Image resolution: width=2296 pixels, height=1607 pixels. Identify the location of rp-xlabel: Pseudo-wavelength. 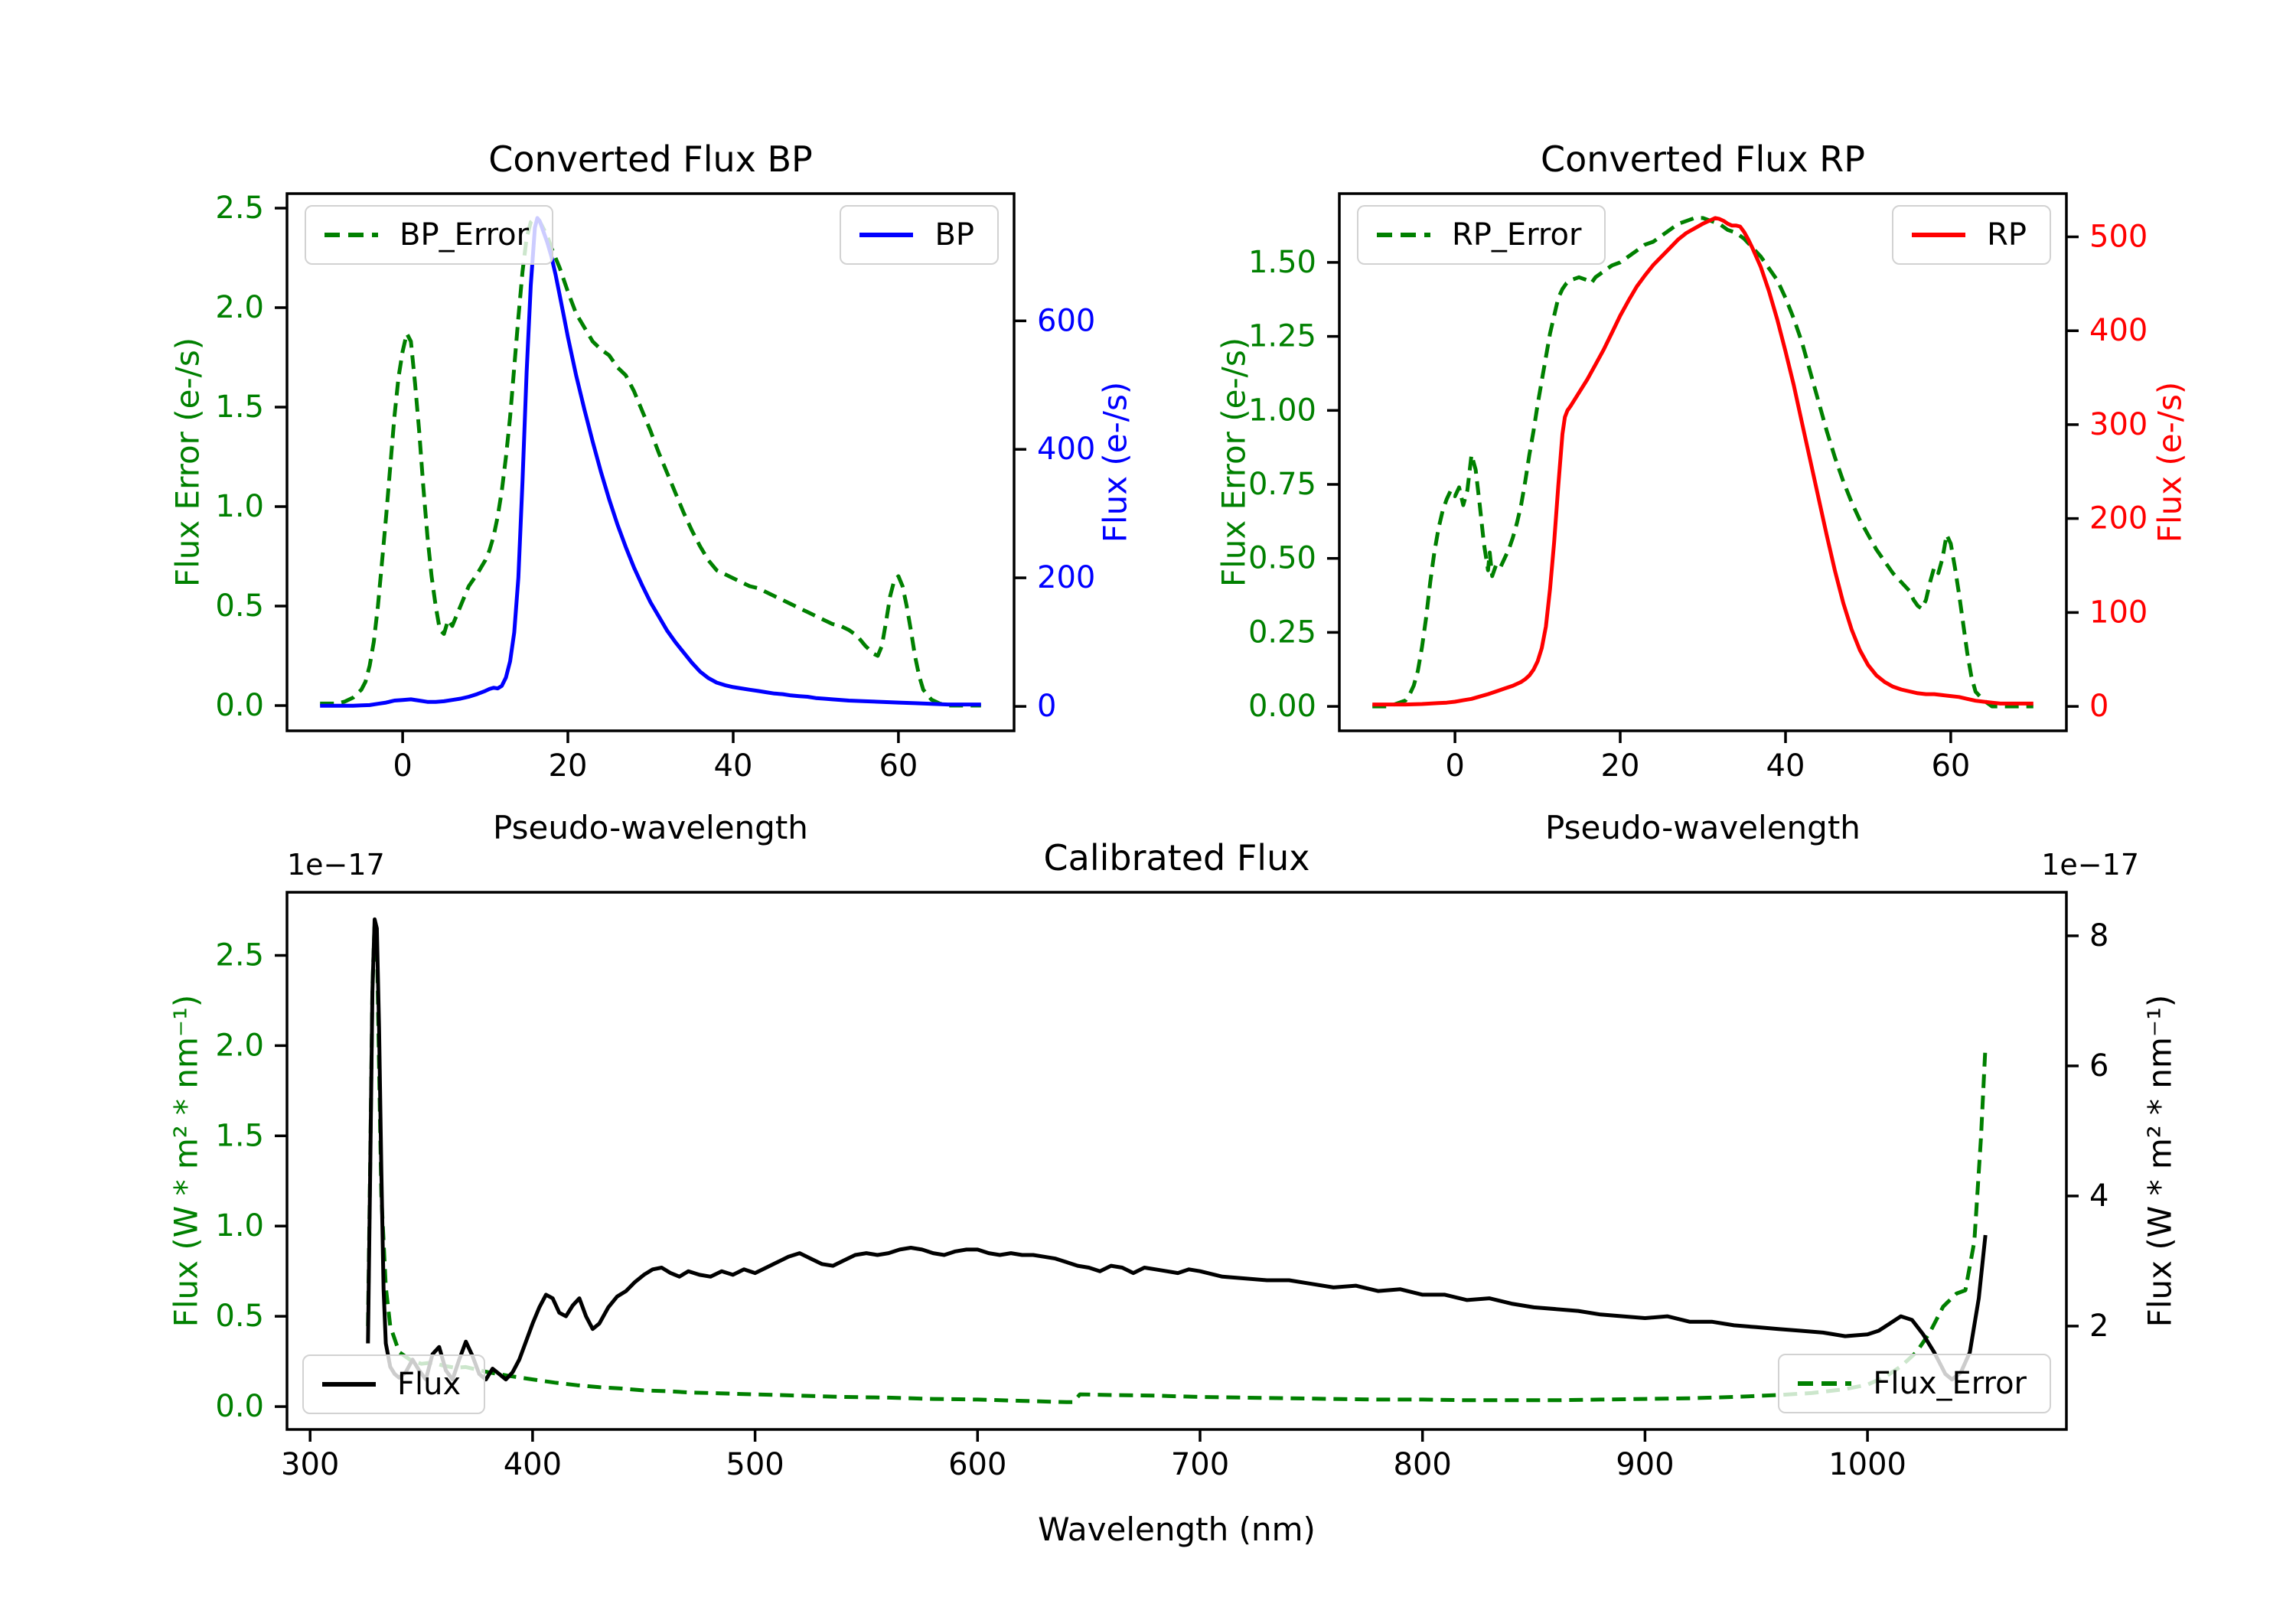
(1703, 828).